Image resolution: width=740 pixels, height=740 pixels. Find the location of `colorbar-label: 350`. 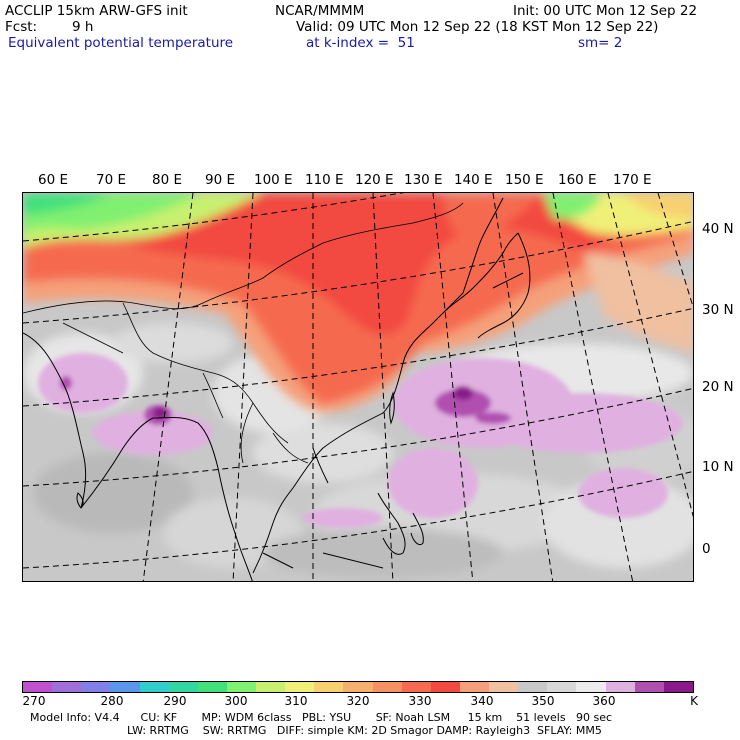

colorbar-label: 350 is located at coordinates (543, 701).